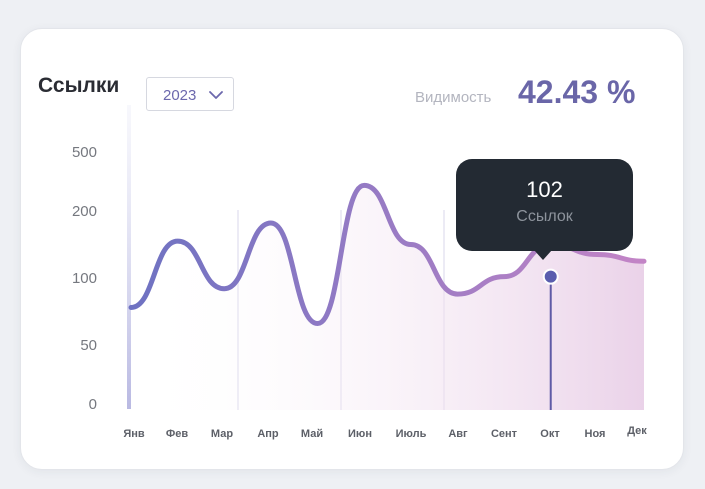 The image size is (705, 489). What do you see at coordinates (79, 85) in the screenshot?
I see `chart-title: Ссылки` at bounding box center [79, 85].